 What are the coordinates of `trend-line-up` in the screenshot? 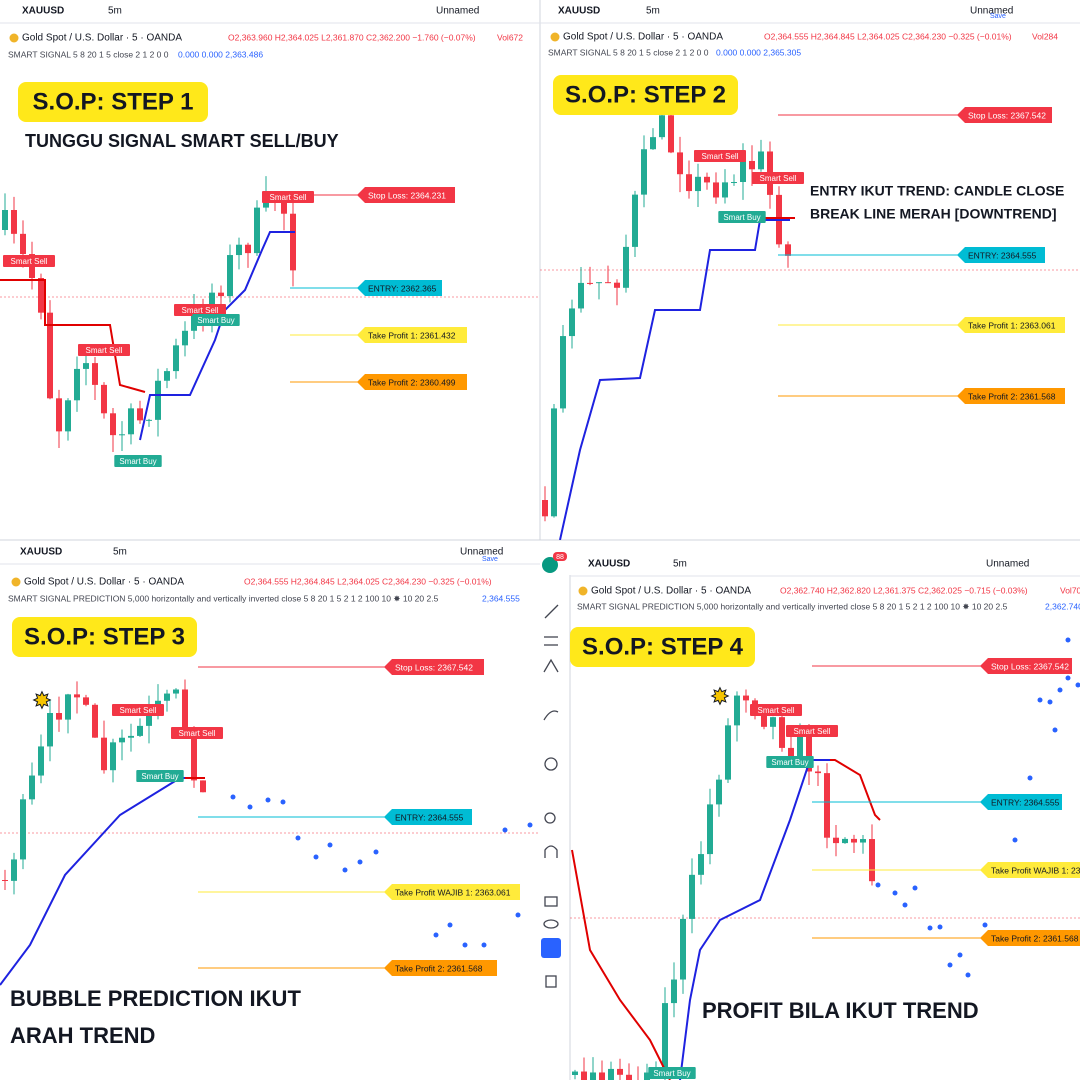 It's located at (674, 379).